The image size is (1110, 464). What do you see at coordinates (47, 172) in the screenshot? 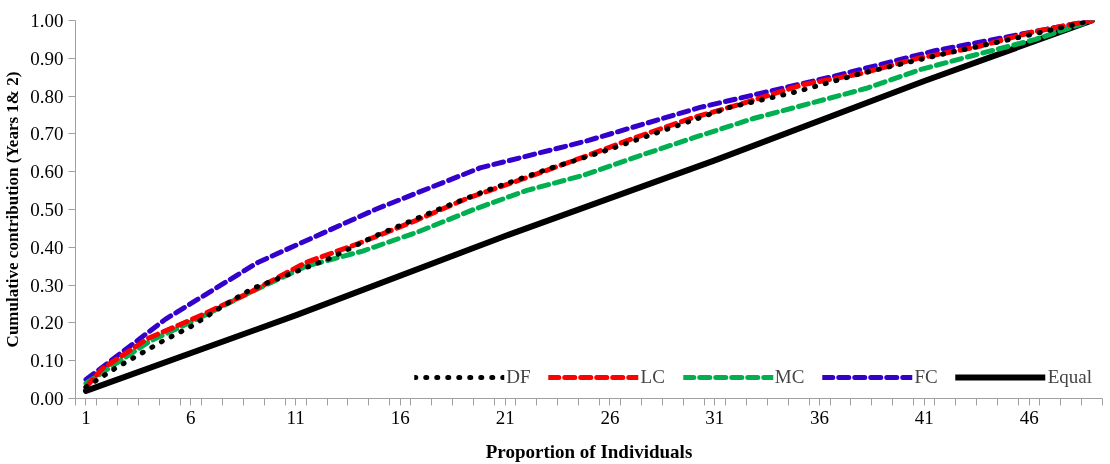
I see `y-tick-label: 0.60` at bounding box center [47, 172].